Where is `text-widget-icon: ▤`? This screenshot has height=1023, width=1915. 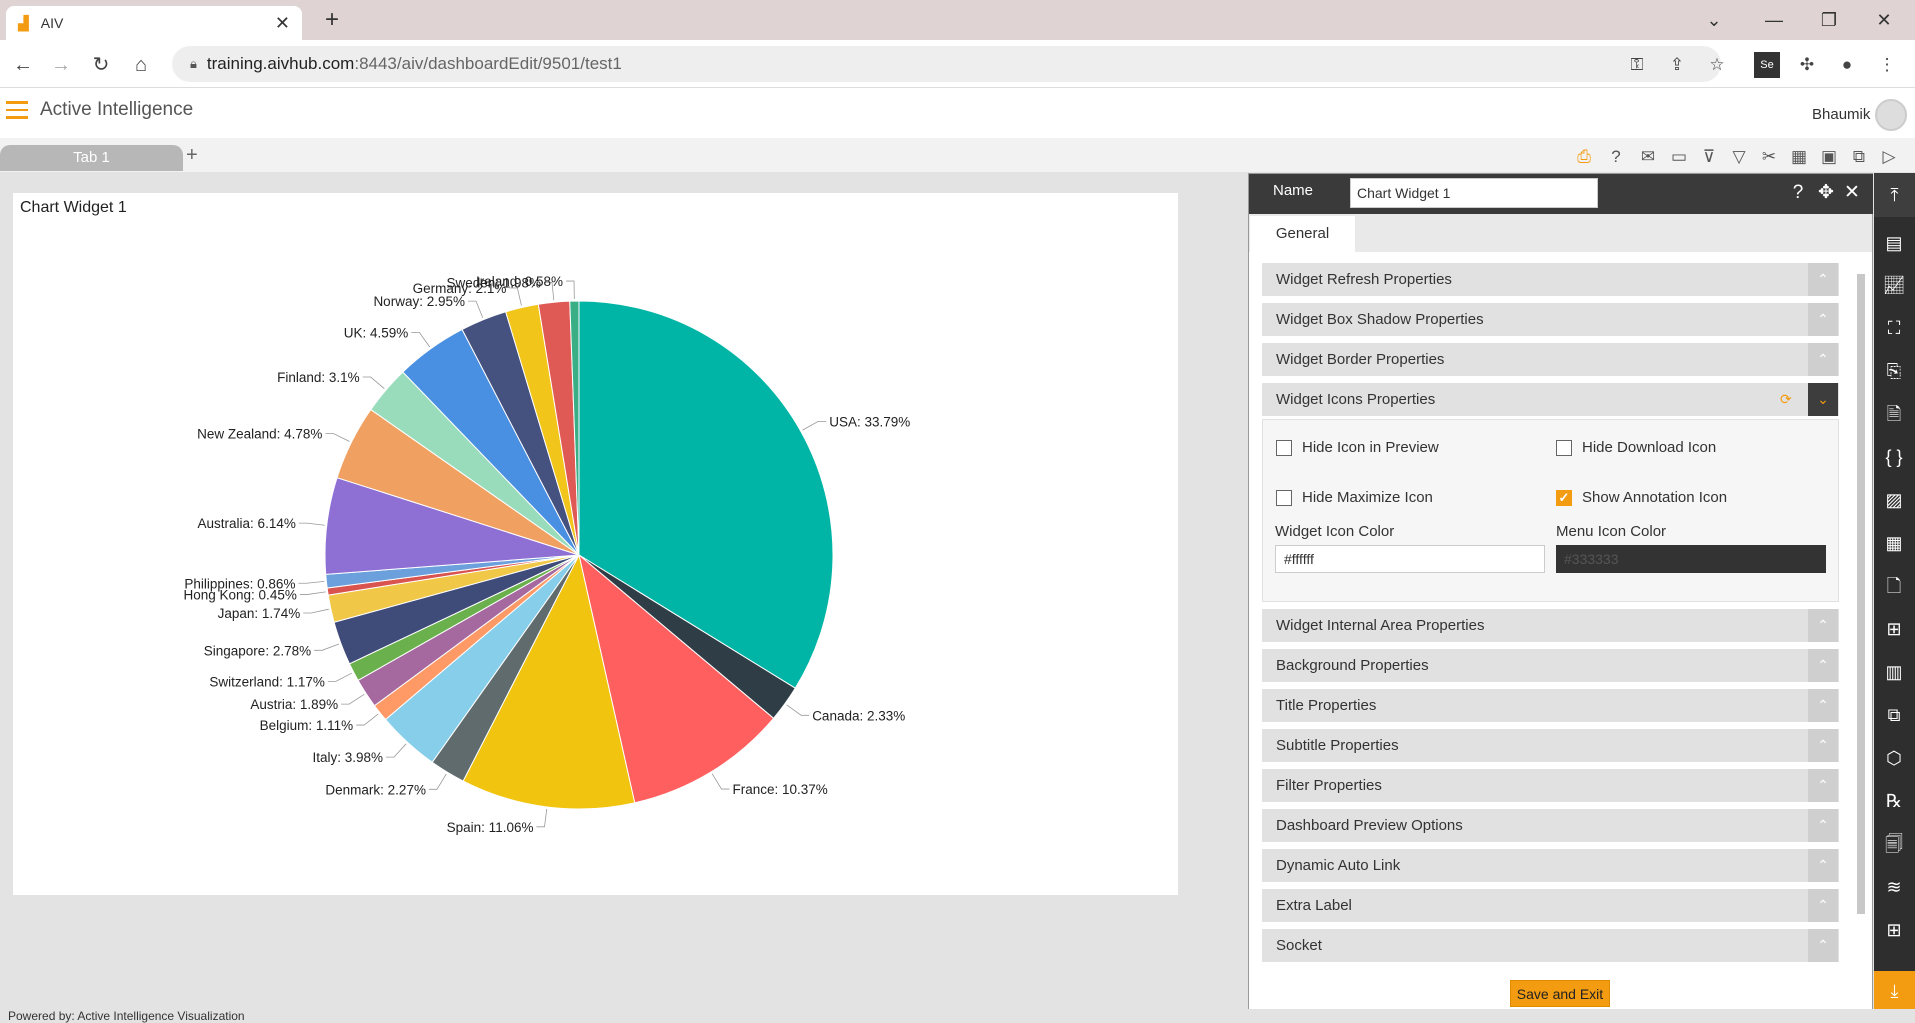 text-widget-icon: ▤ is located at coordinates (1894, 243).